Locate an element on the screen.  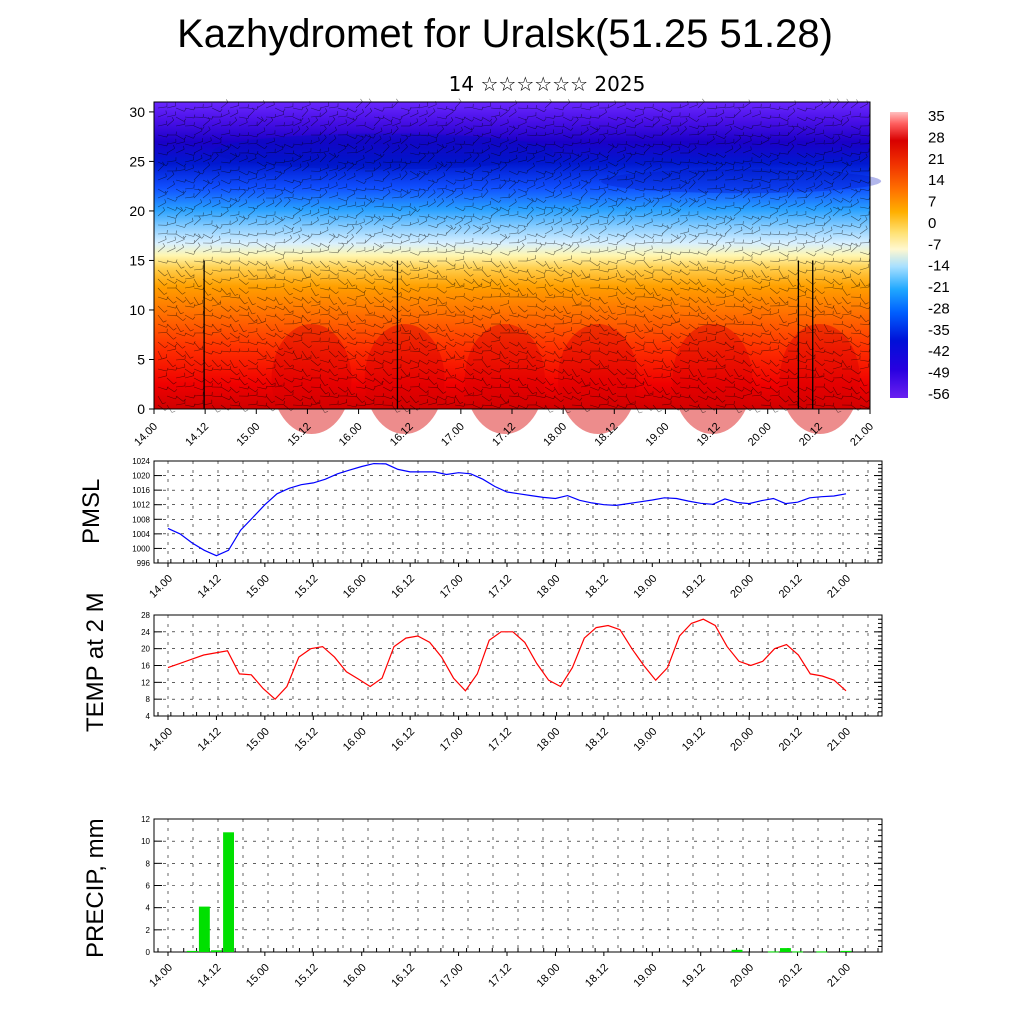
colorbar-label: -42 is located at coordinates (939, 351).